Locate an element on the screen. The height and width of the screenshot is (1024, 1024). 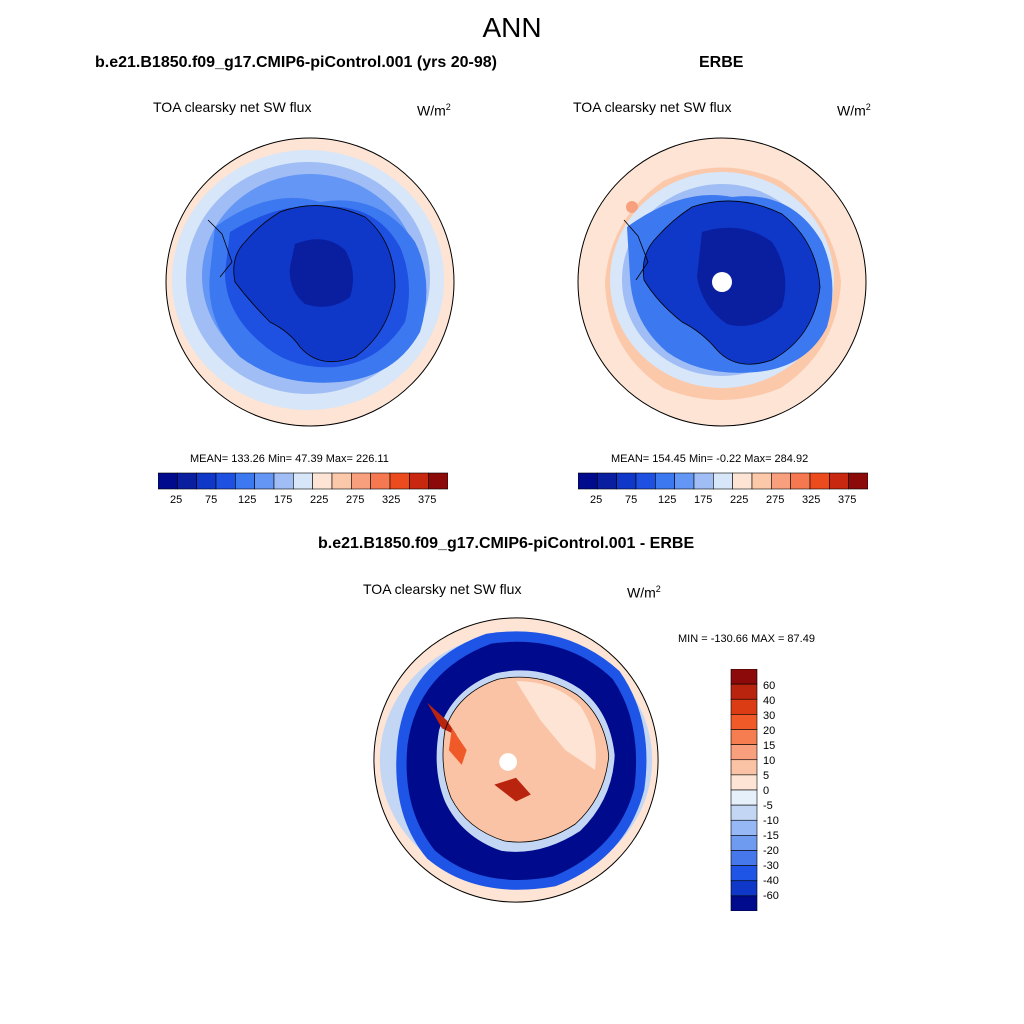
panel3-tick-label: -15 is located at coordinates (771, 836).